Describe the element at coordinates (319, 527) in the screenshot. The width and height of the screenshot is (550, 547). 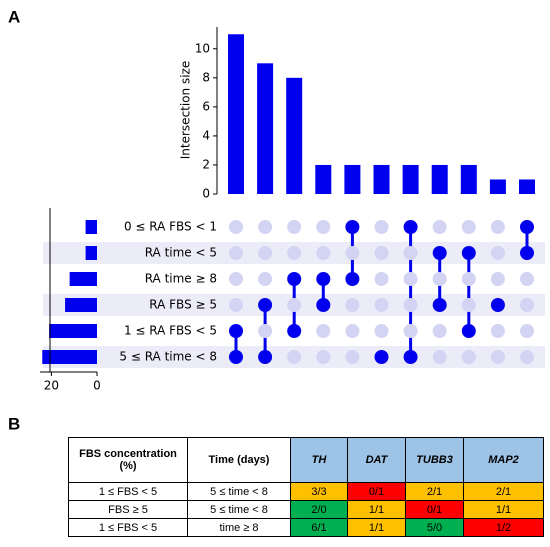
I see `table-cell: 6/1` at that location.